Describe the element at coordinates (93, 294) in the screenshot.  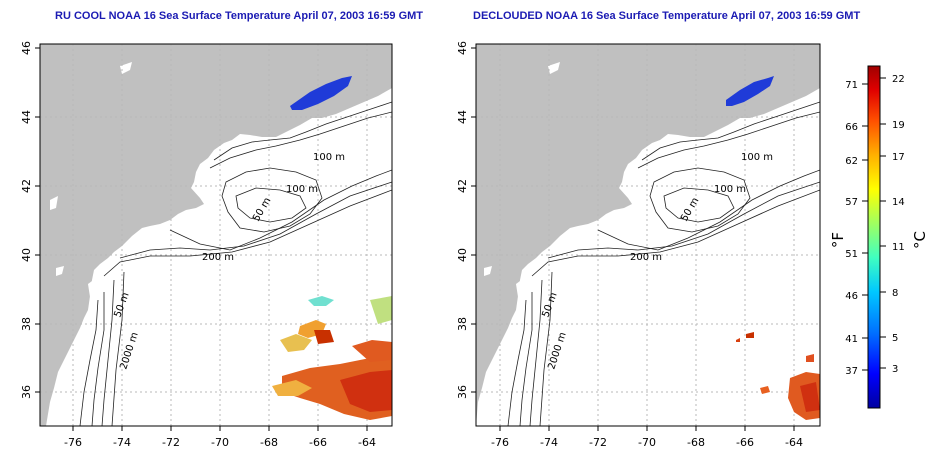
I see `left-chesapeake` at that location.